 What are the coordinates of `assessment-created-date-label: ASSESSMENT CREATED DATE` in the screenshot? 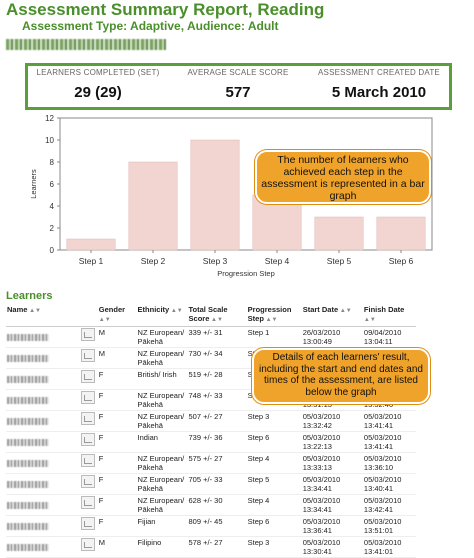 It's located at (379, 72).